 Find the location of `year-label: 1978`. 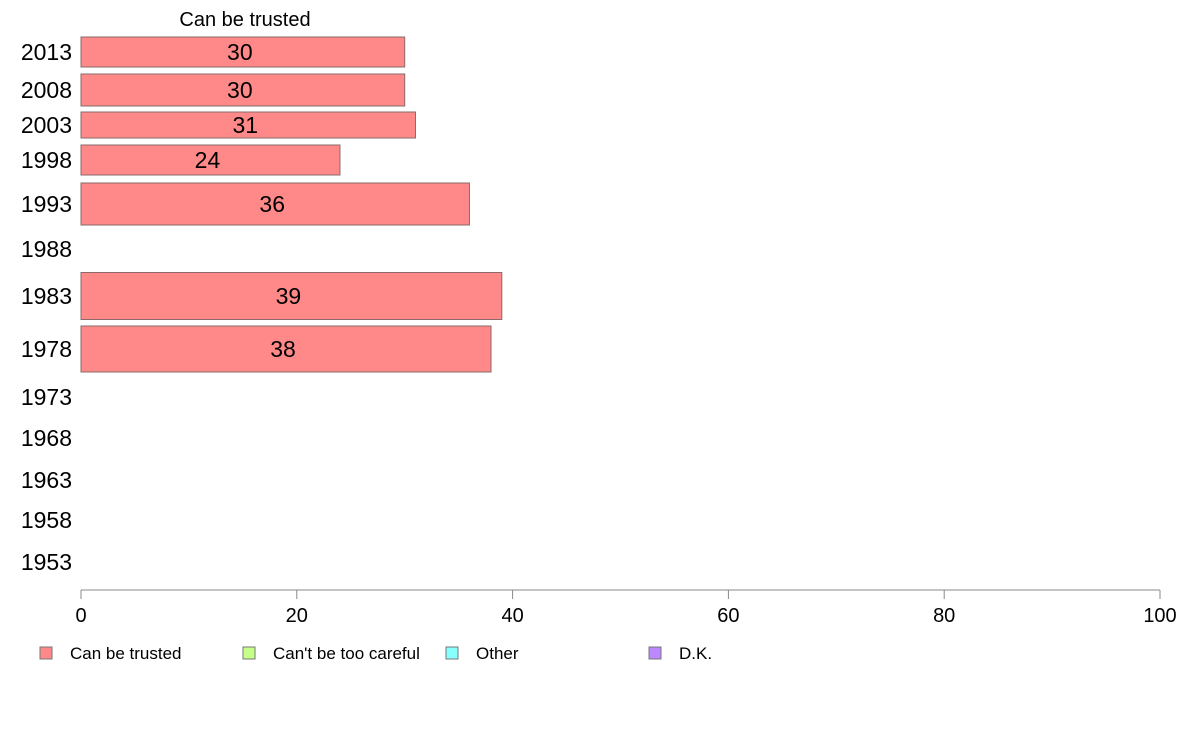

year-label: 1978 is located at coordinates (46, 349).